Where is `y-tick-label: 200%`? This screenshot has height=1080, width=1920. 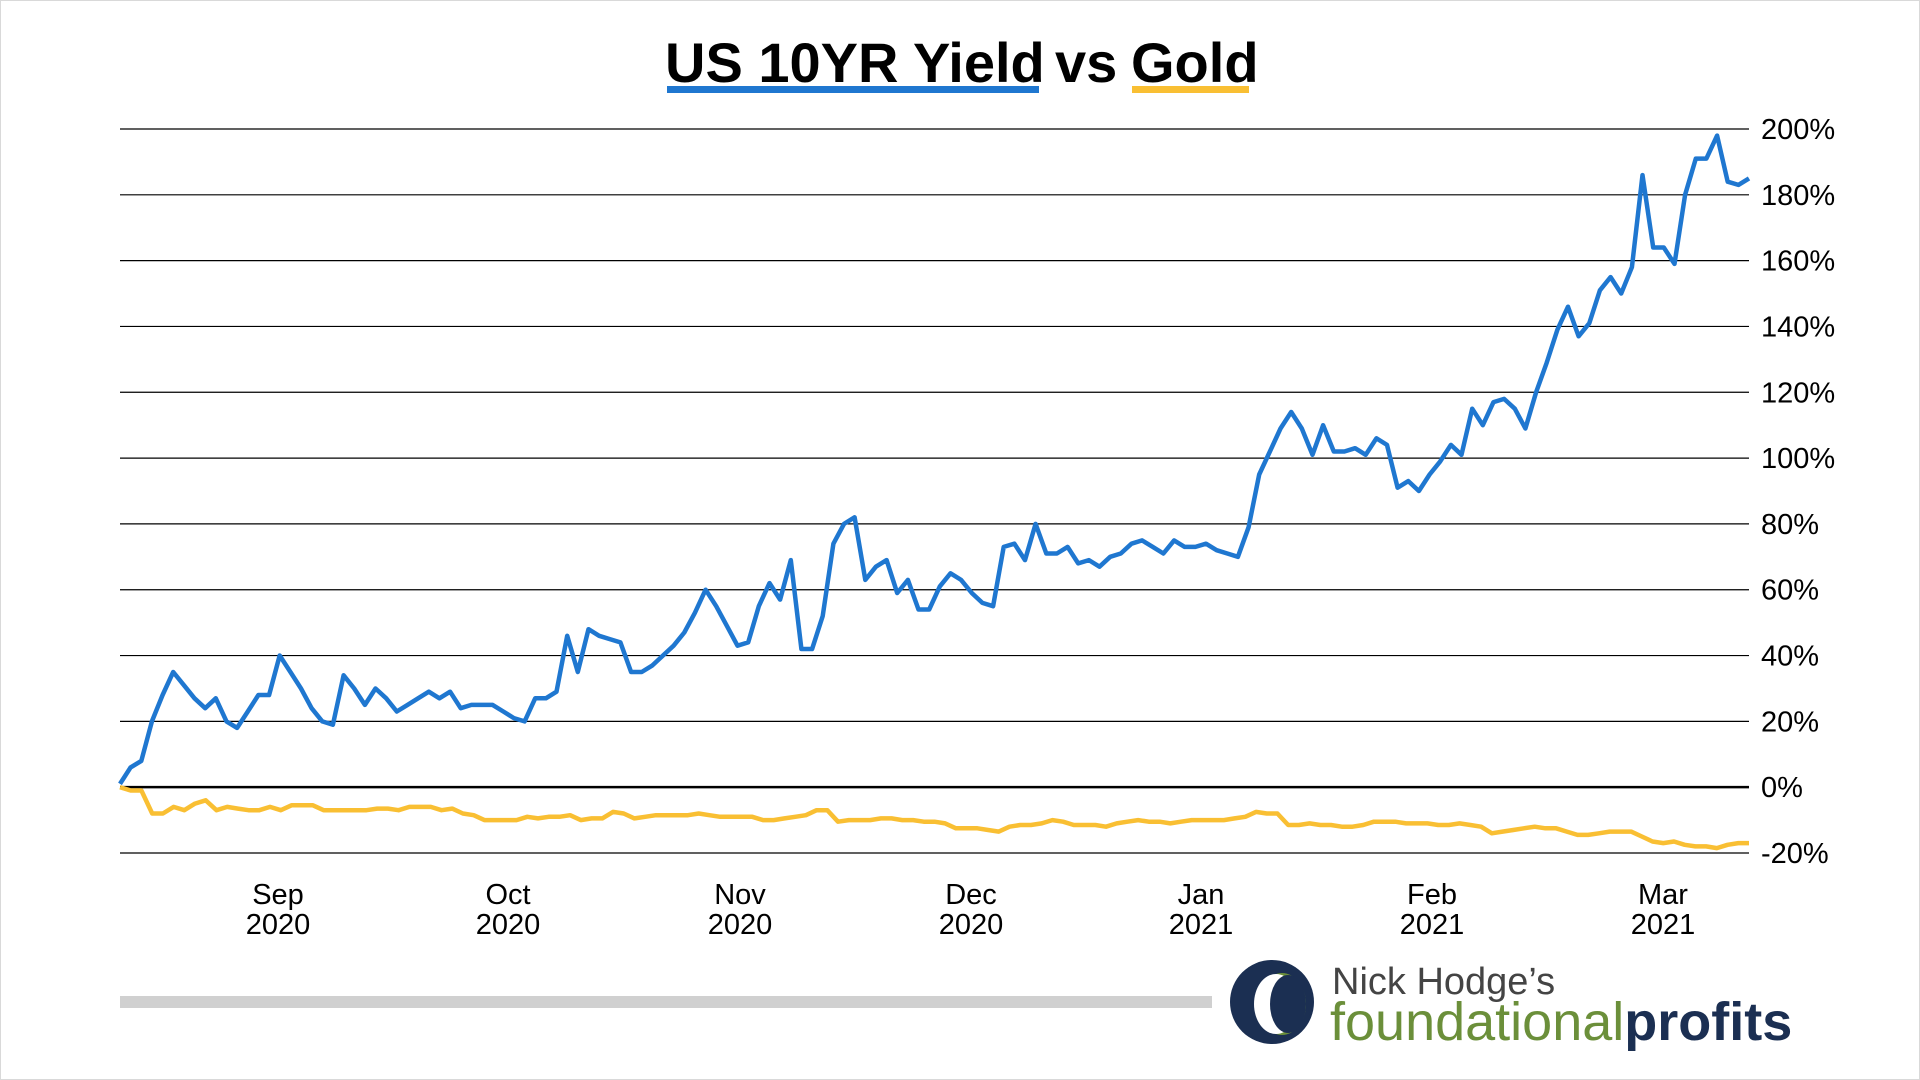
y-tick-label: 200% is located at coordinates (1798, 130).